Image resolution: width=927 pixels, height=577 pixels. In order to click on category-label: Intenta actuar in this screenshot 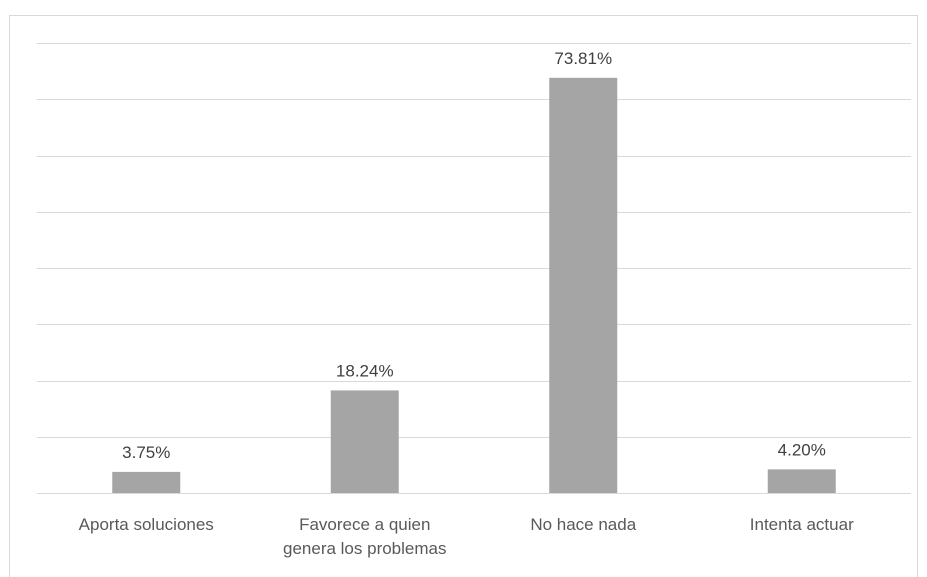, I will do `click(802, 524)`.